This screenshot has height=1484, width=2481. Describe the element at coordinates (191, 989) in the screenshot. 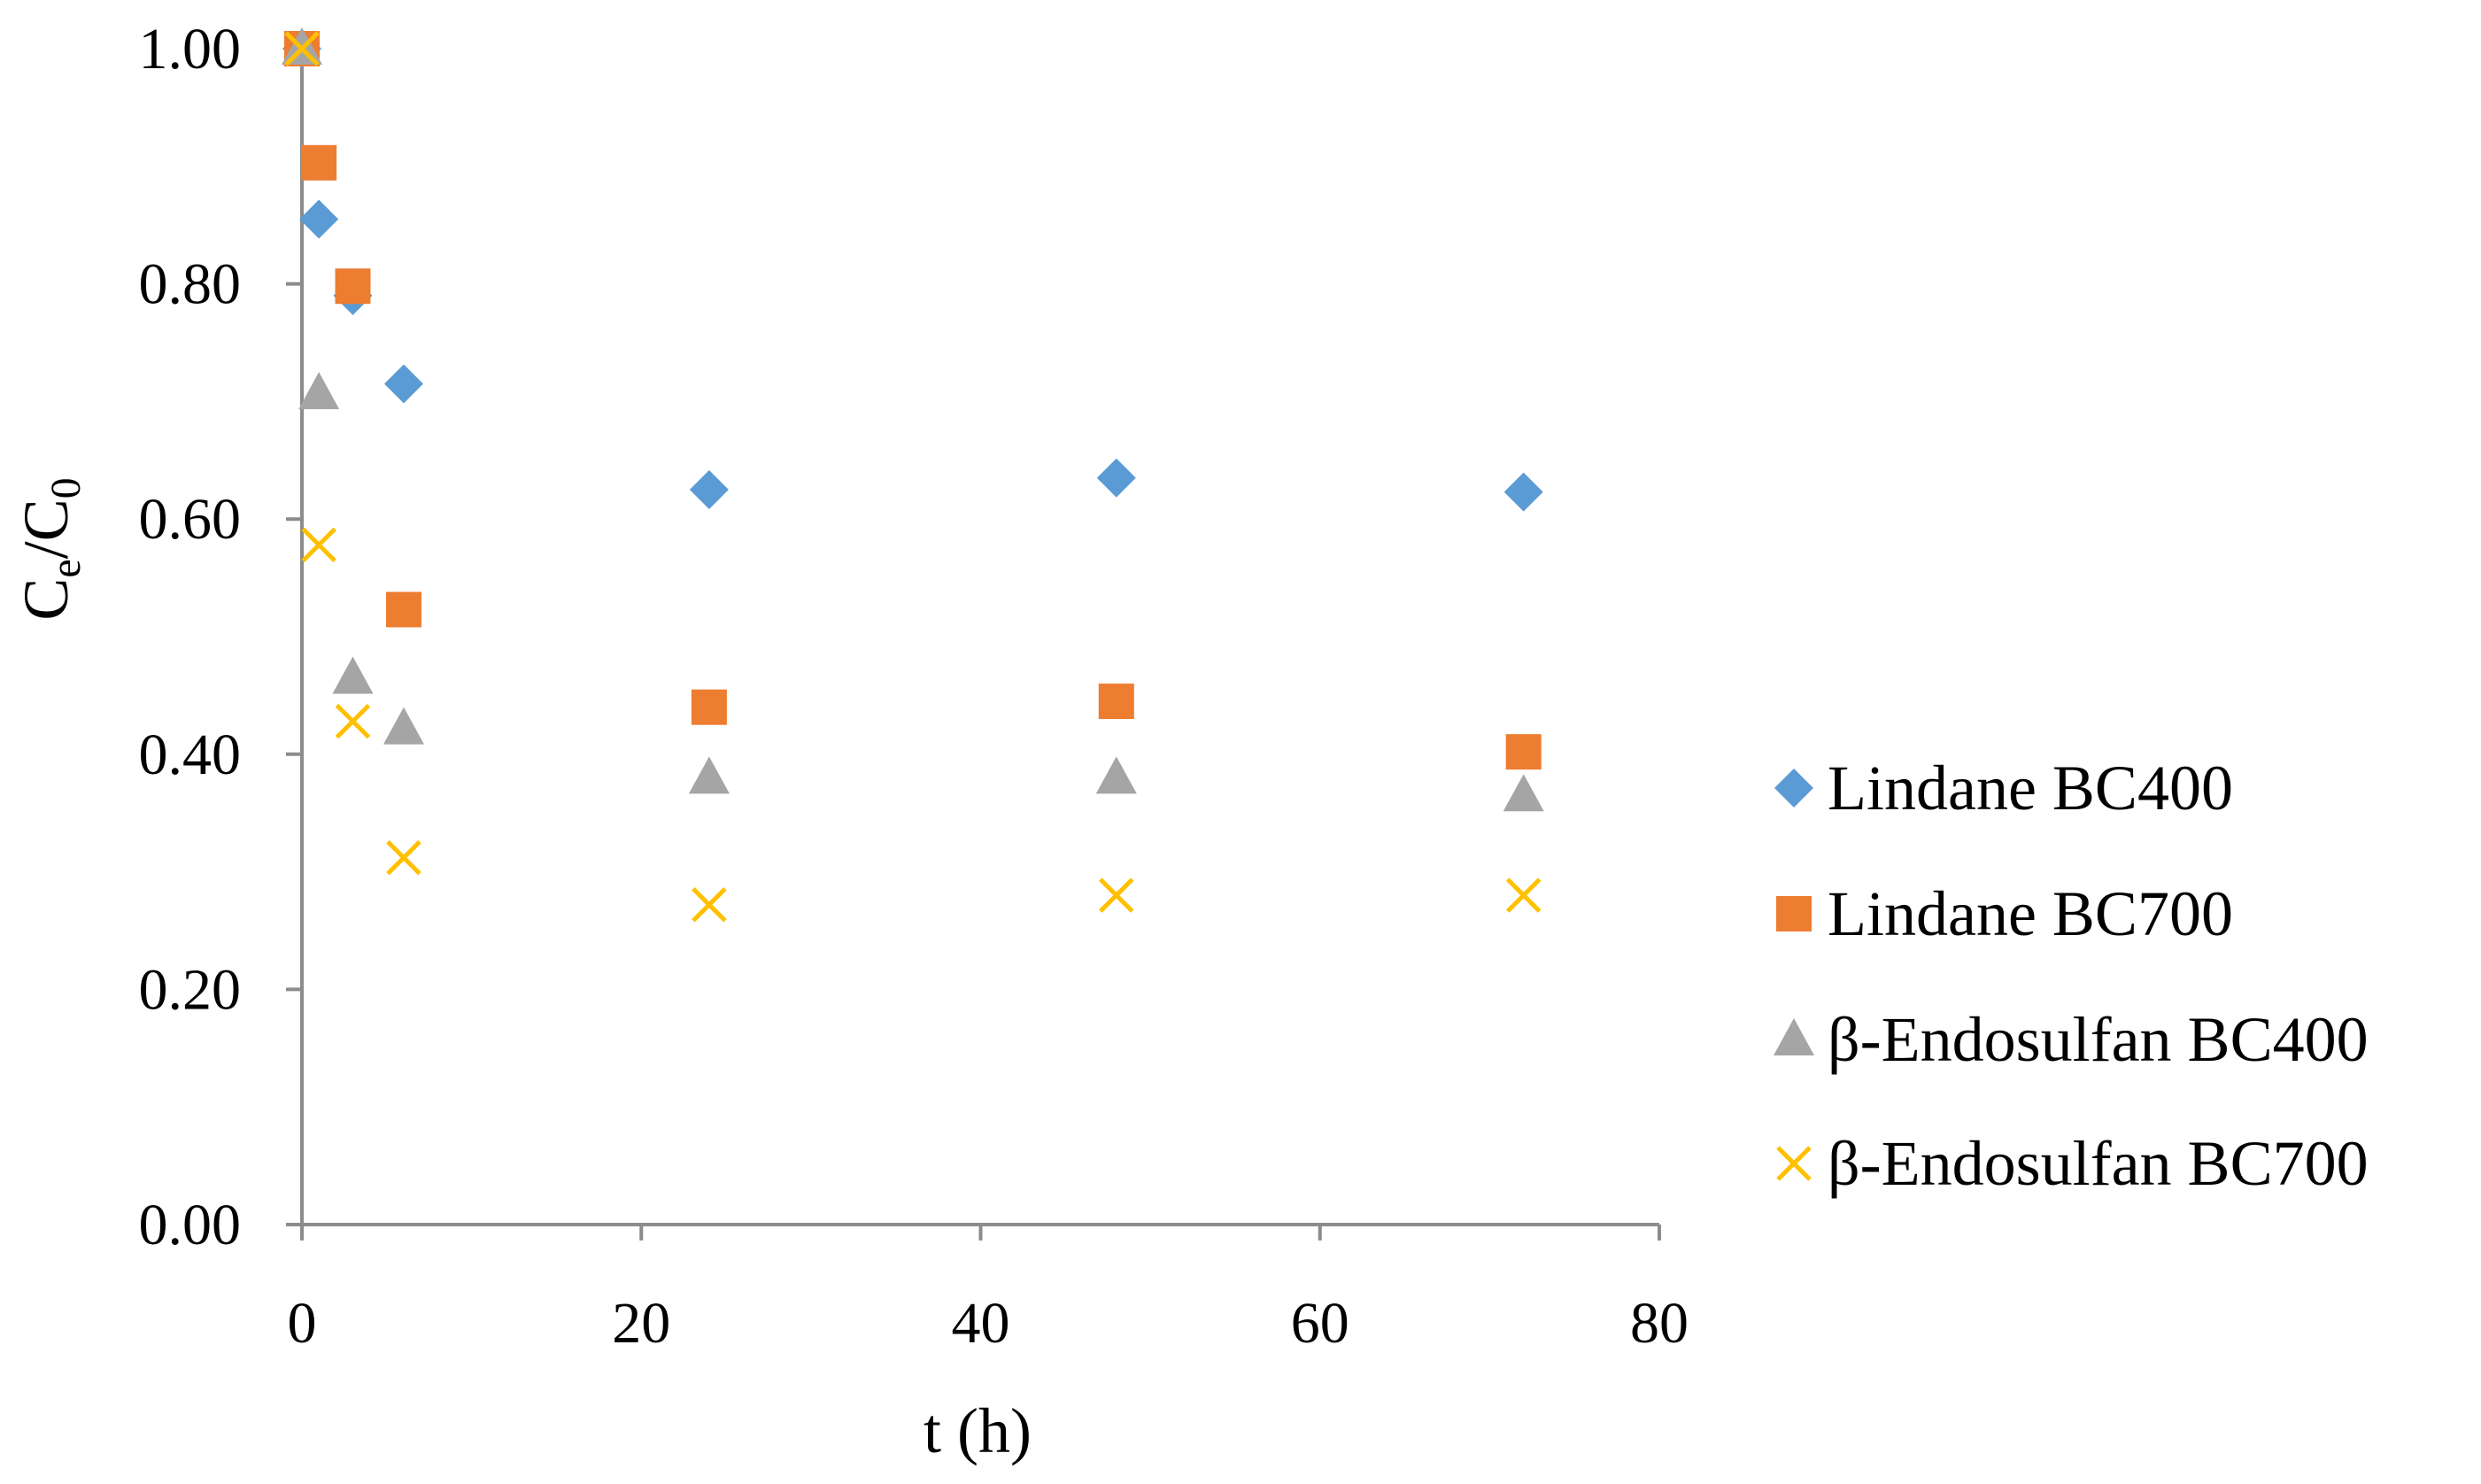

I see `y-tick-label: 0.20` at that location.